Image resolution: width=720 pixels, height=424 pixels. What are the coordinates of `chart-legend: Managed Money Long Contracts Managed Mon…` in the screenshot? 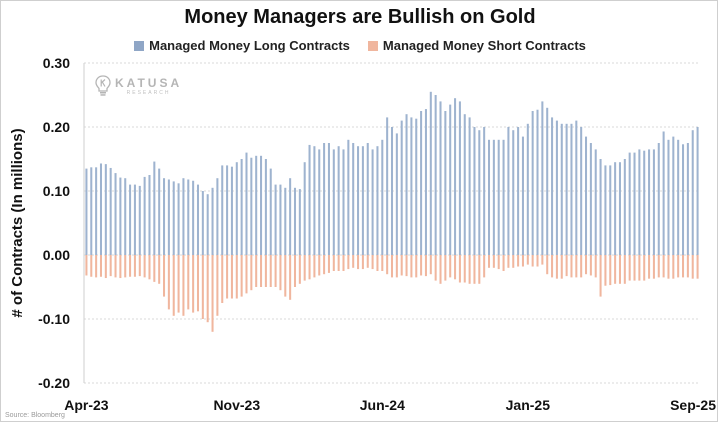 It's located at (360, 45).